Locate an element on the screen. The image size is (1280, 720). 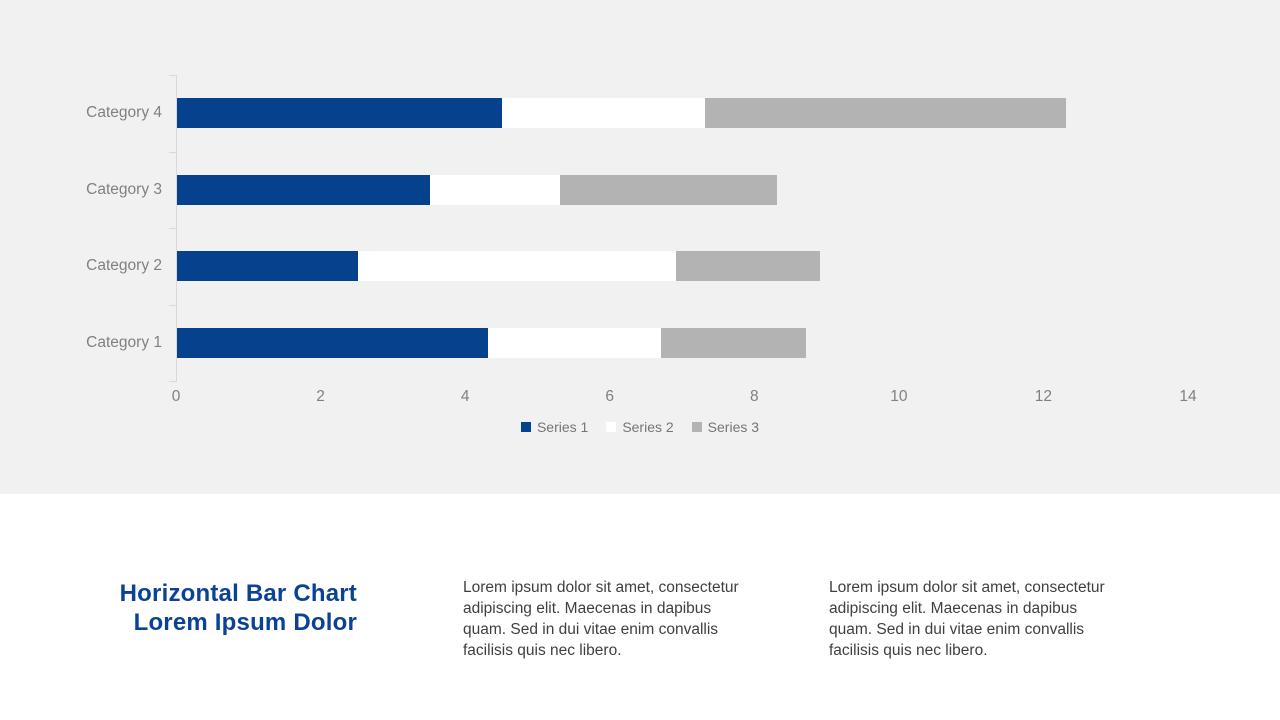
chart-row: Category 1 is located at coordinates (637, 343).